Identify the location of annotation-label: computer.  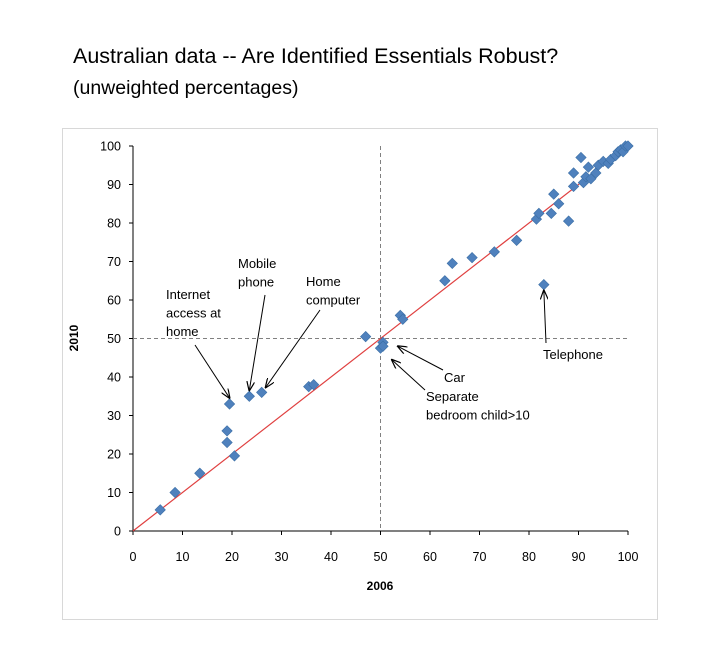
(333, 300).